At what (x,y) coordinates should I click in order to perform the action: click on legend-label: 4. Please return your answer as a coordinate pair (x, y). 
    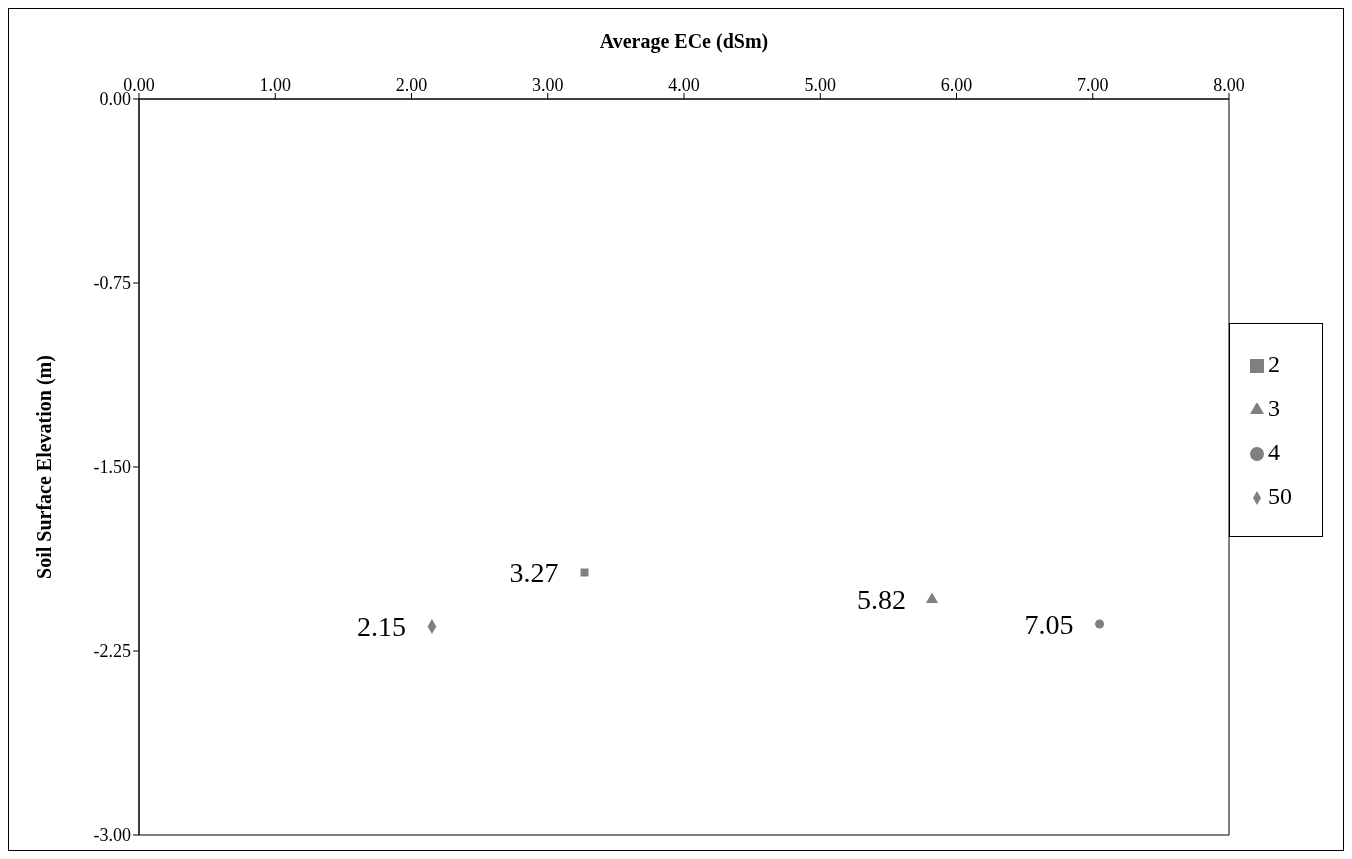
    Looking at the image, I should click on (1274, 451).